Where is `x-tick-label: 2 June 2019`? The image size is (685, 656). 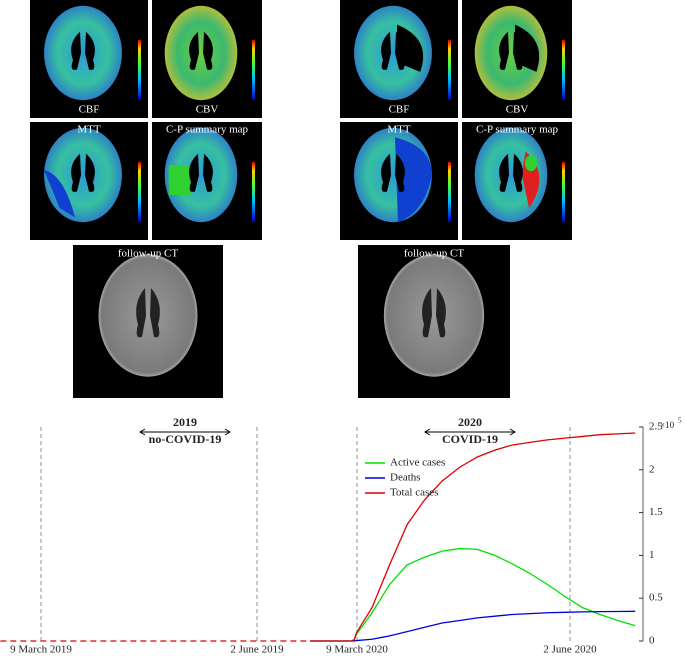
x-tick-label: 2 June 2019 is located at coordinates (257, 650).